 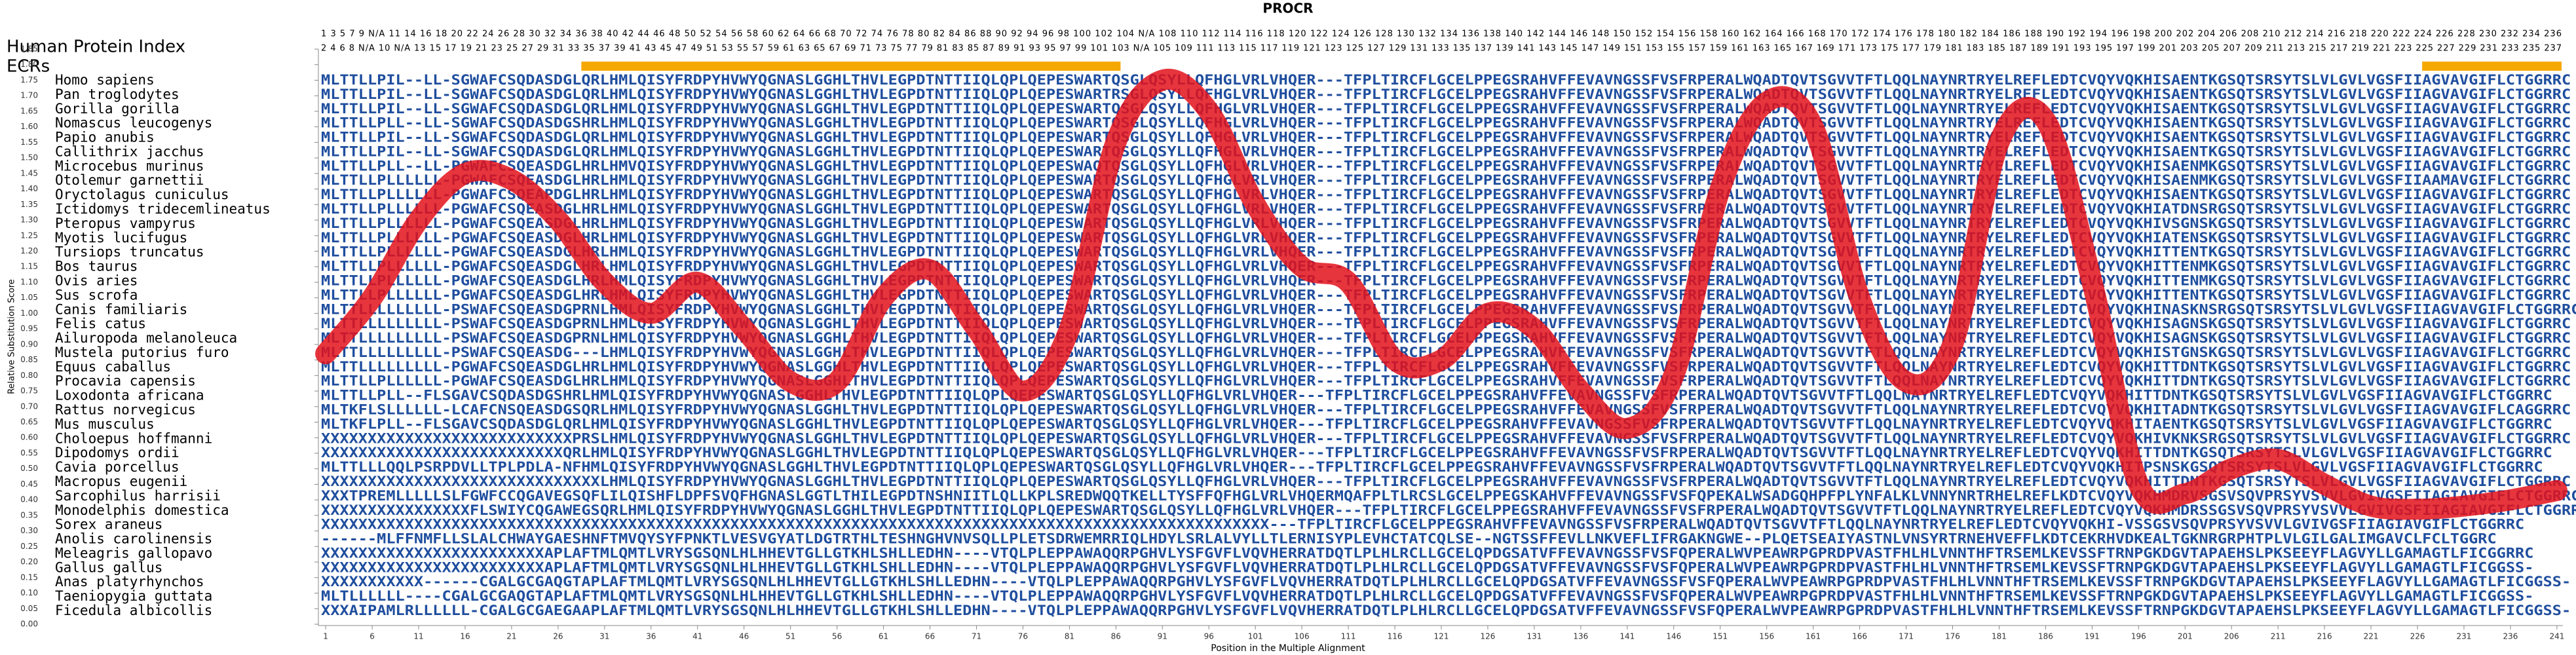 I want to click on y-tick-label: 0.60, so click(x=29, y=437).